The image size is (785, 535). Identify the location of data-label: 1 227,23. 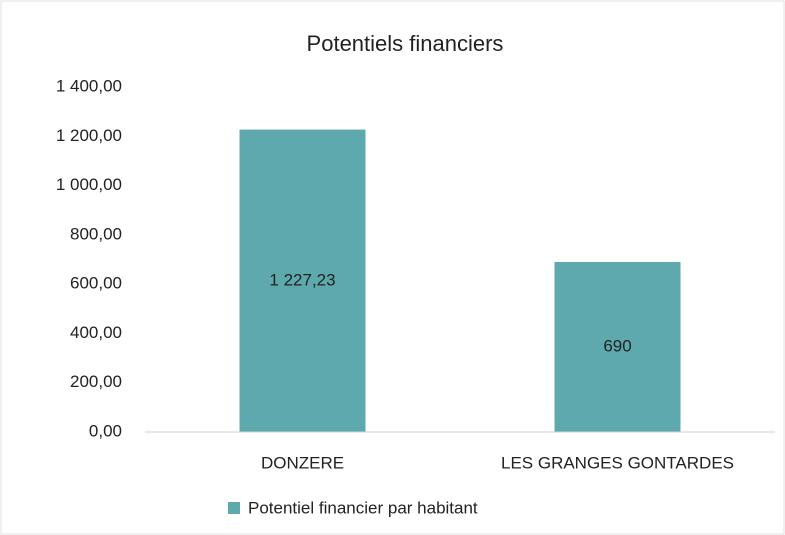
(302, 279).